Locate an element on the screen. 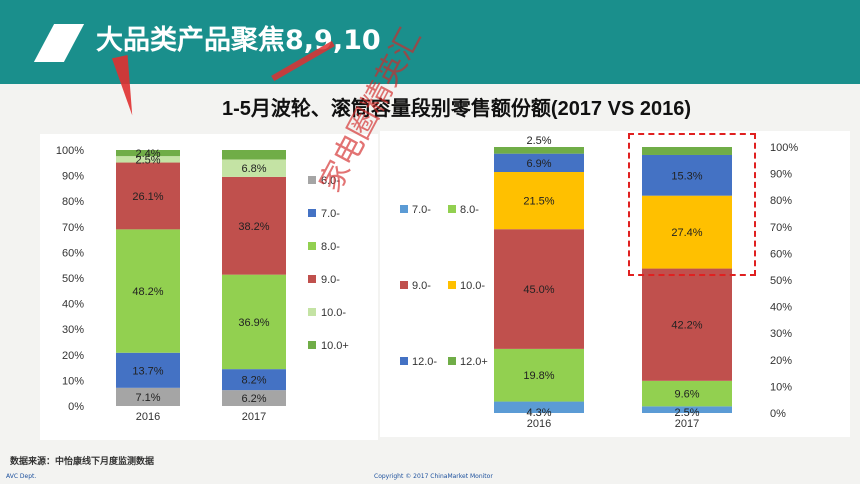 The width and height of the screenshot is (860, 484). legend-label: 10.0- is located at coordinates (472, 286).